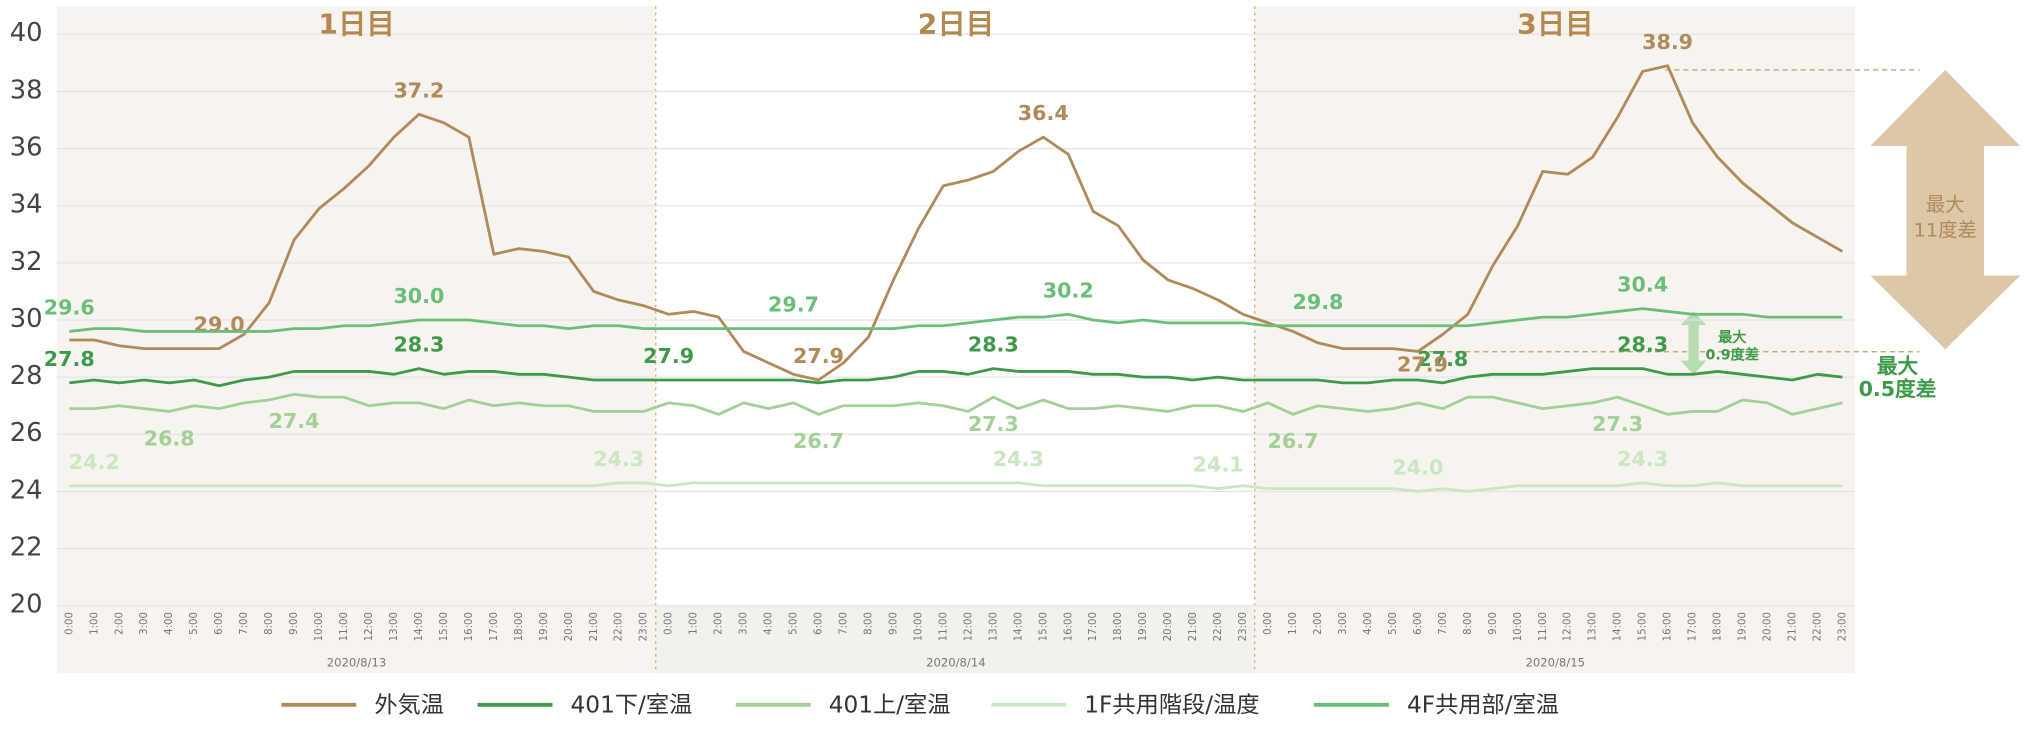 The width and height of the screenshot is (2024, 734). What do you see at coordinates (1555, 24) in the screenshot?
I see `day-title: 3日目` at bounding box center [1555, 24].